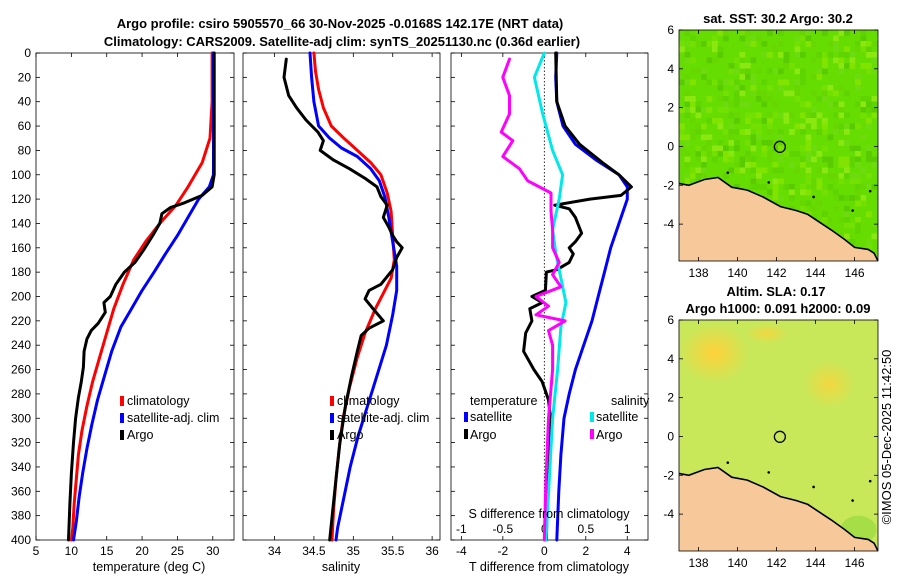 The height and width of the screenshot is (580, 900). Describe the element at coordinates (21, 394) in the screenshot. I see `y-tick-label: 280` at that location.